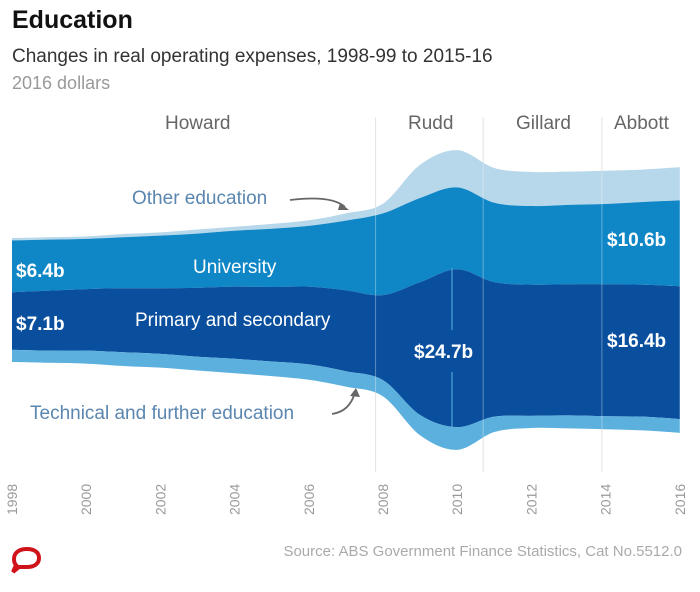 The height and width of the screenshot is (592, 700). Describe the element at coordinates (457, 499) in the screenshot. I see `x-tick-label: 2010` at that location.